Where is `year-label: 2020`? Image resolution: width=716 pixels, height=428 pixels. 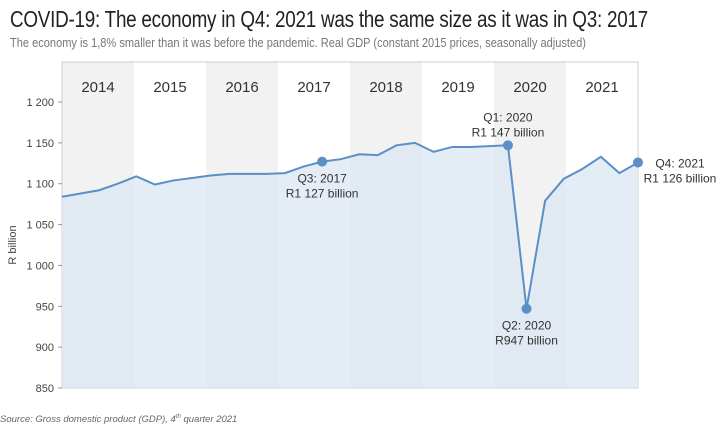 year-label: 2020 is located at coordinates (529, 87).